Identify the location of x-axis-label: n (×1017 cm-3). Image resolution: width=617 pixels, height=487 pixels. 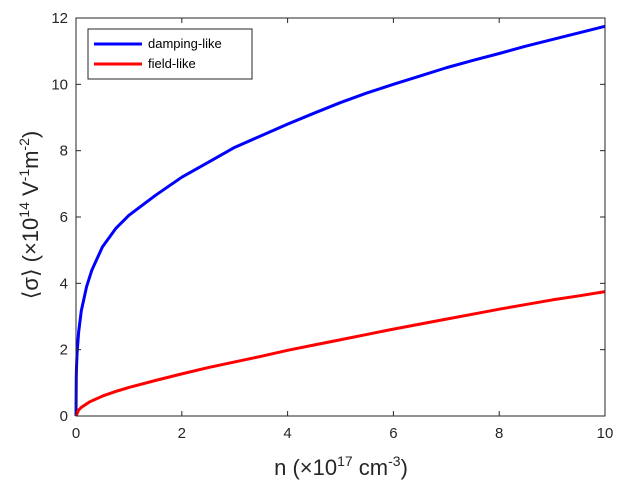
(341, 466).